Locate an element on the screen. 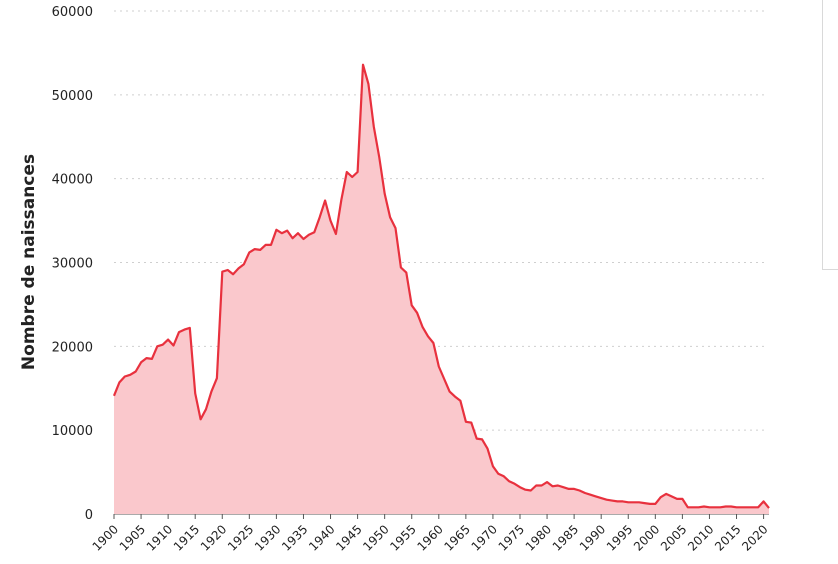 This screenshot has height=564, width=838. x-tick-label: 1935 is located at coordinates (294, 537).